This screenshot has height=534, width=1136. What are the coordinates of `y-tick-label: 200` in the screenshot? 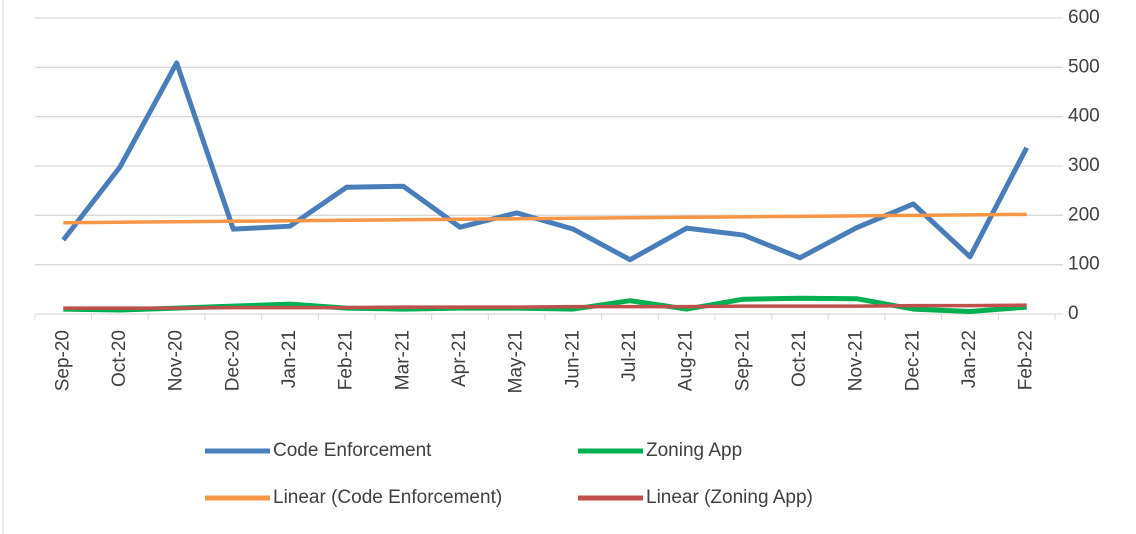 It's located at (1084, 214).